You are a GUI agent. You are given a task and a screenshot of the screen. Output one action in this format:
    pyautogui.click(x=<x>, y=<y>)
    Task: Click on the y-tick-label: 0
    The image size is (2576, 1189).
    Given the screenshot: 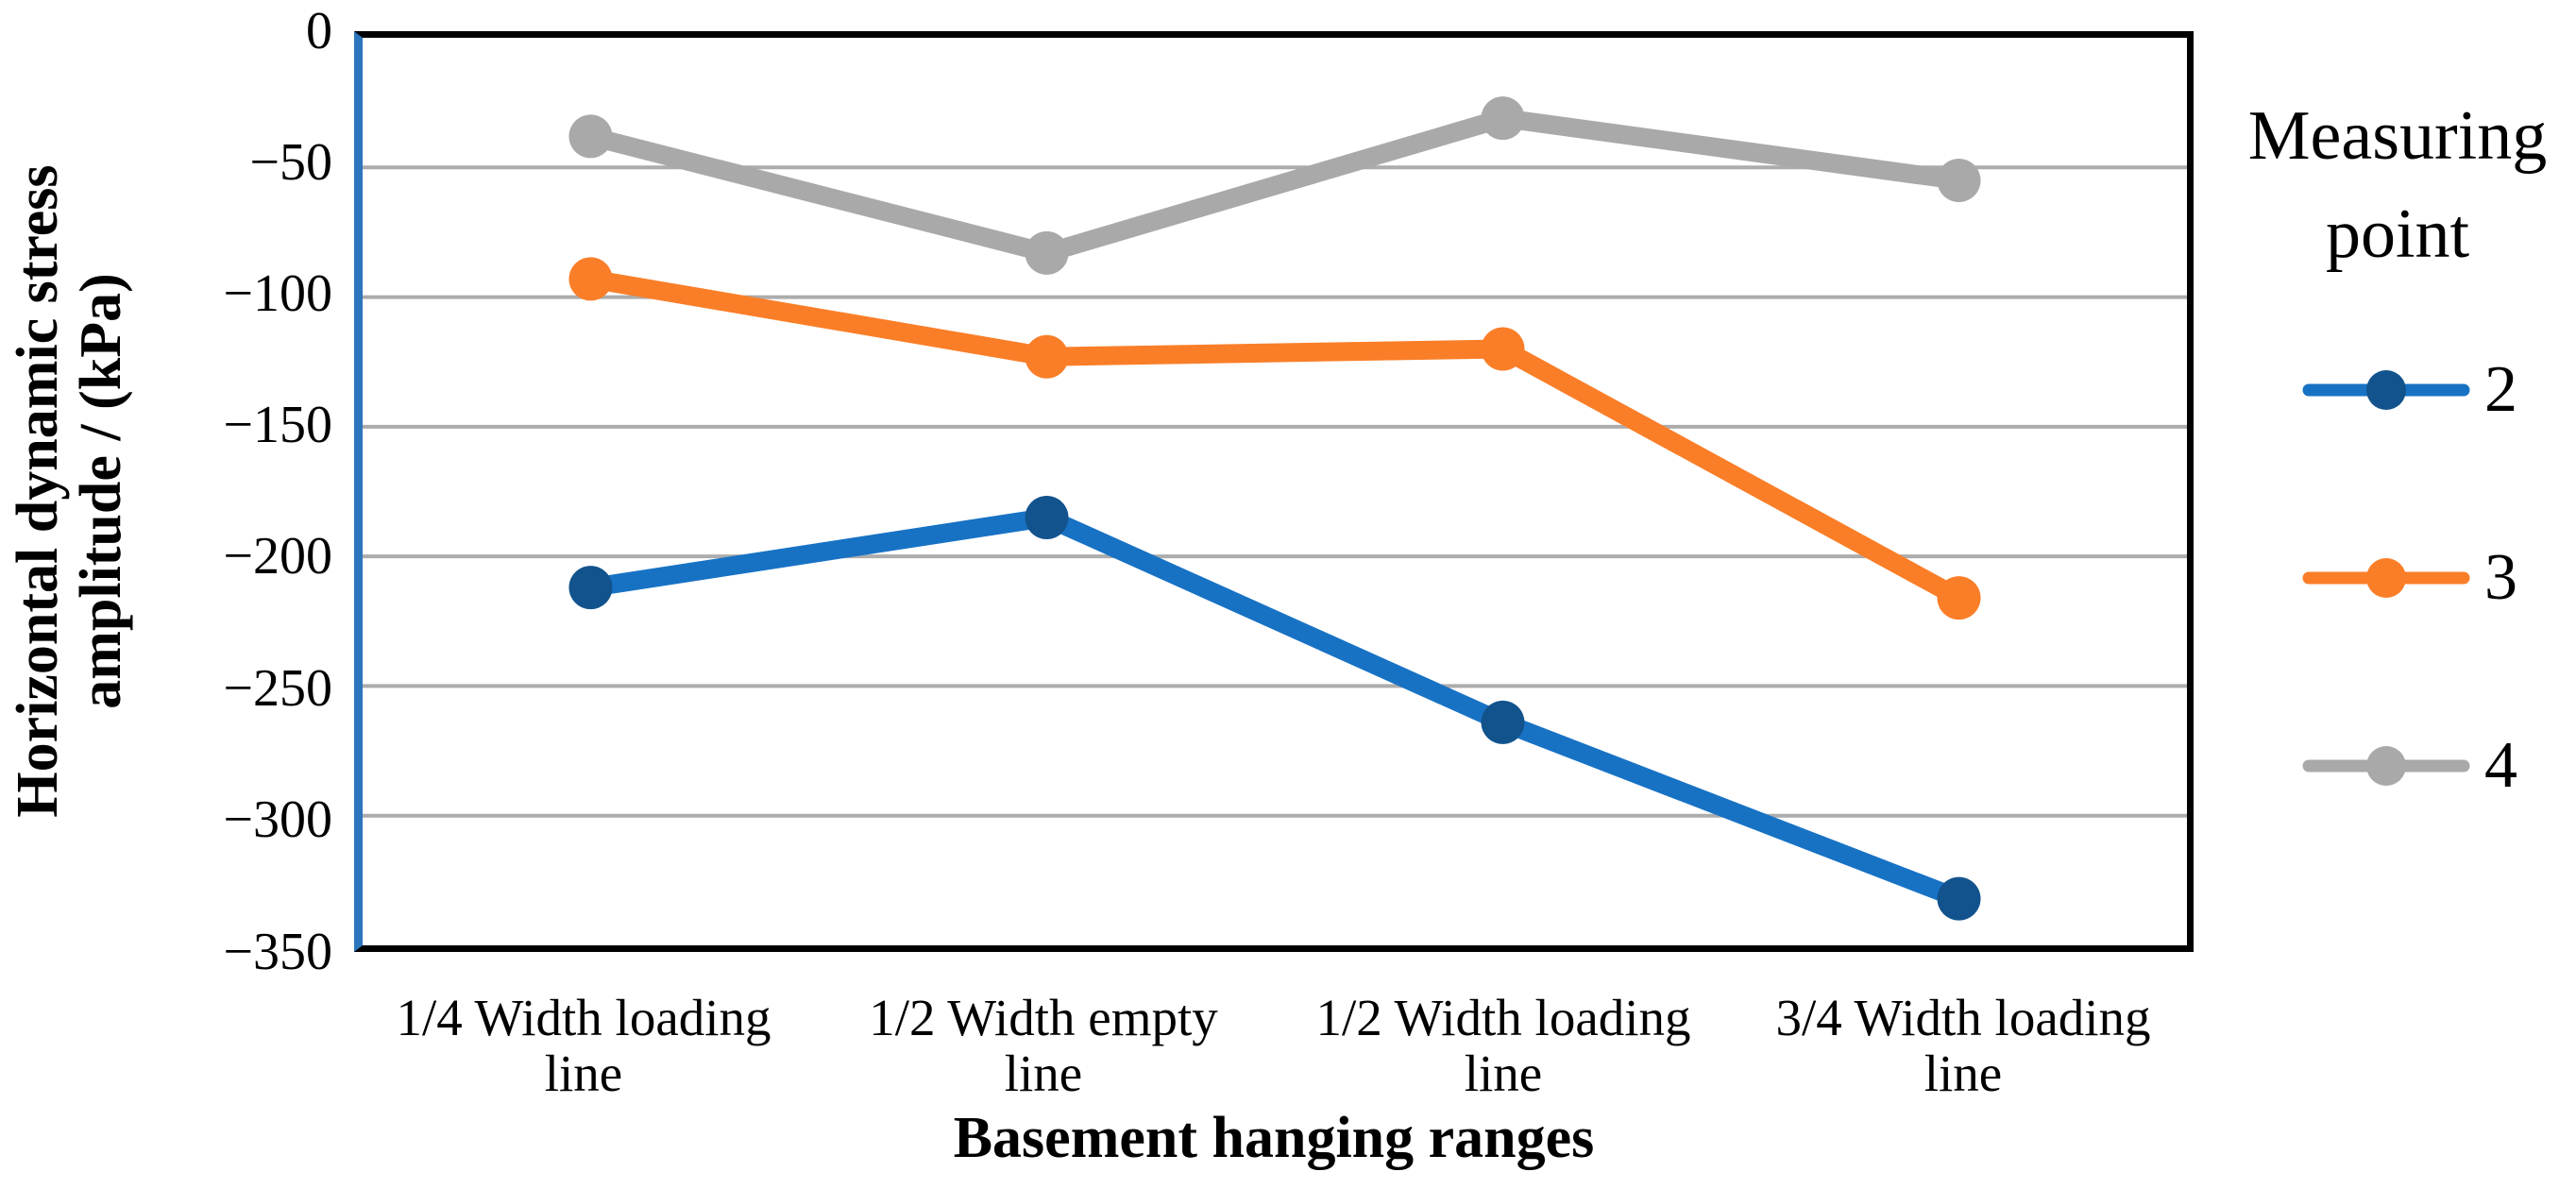 What is the action you would take?
    pyautogui.click(x=319, y=31)
    